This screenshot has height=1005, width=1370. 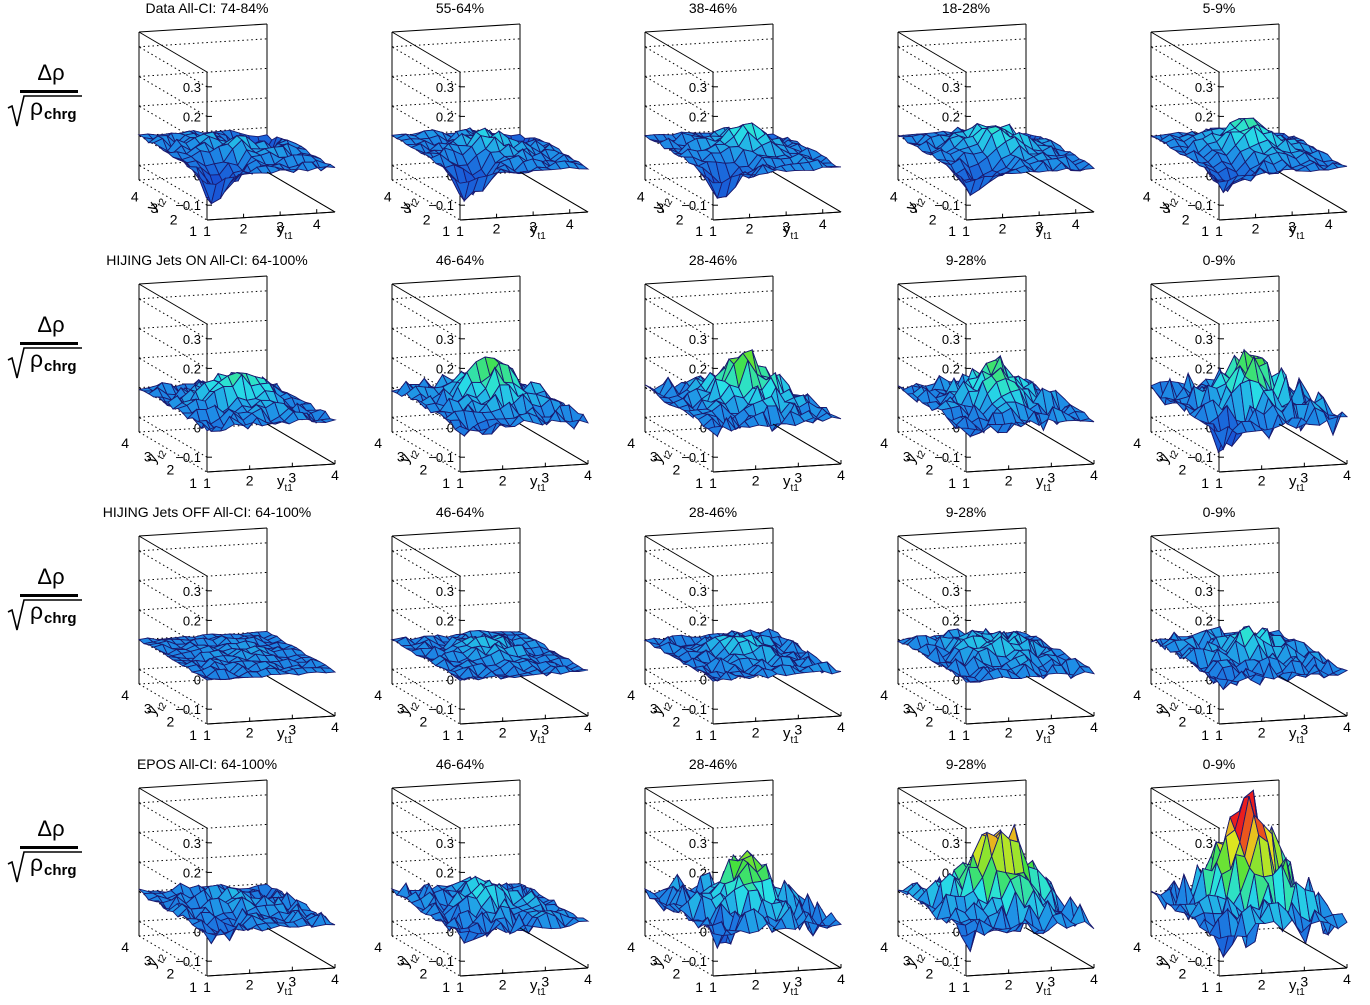 I want to click on z-axis-label-numerator: Δρ, so click(x=51, y=324).